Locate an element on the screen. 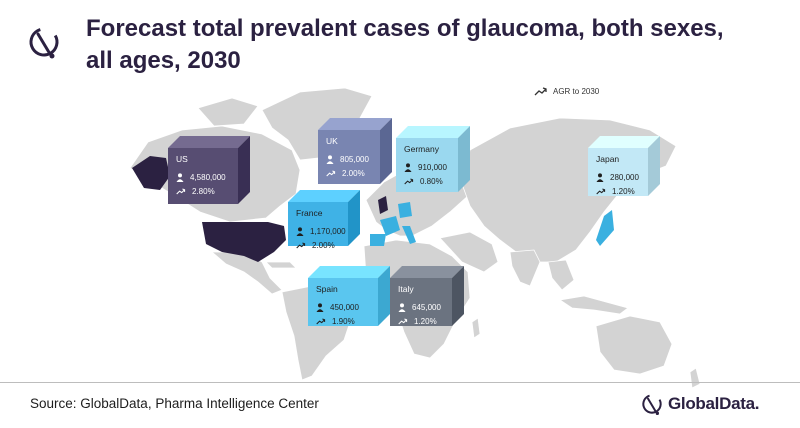 The width and height of the screenshot is (800, 428). france-highlight is located at coordinates (390, 226).